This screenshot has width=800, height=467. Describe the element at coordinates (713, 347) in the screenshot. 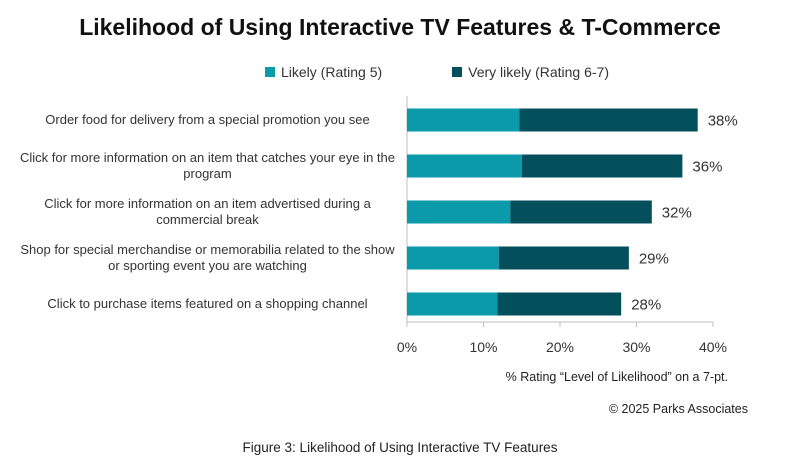

I see `x-tick-label: 40%` at that location.